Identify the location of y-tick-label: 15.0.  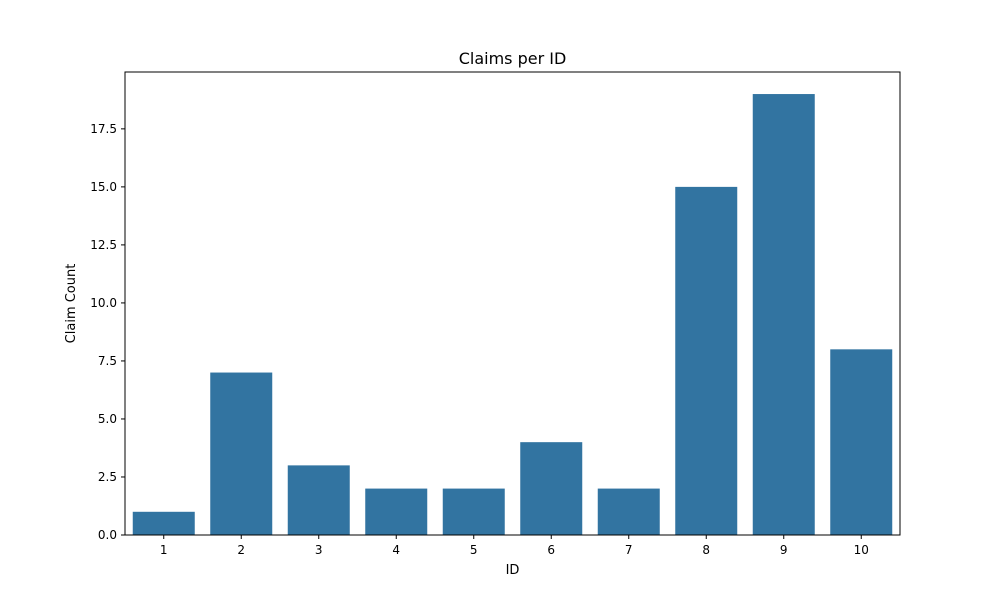
(103, 187).